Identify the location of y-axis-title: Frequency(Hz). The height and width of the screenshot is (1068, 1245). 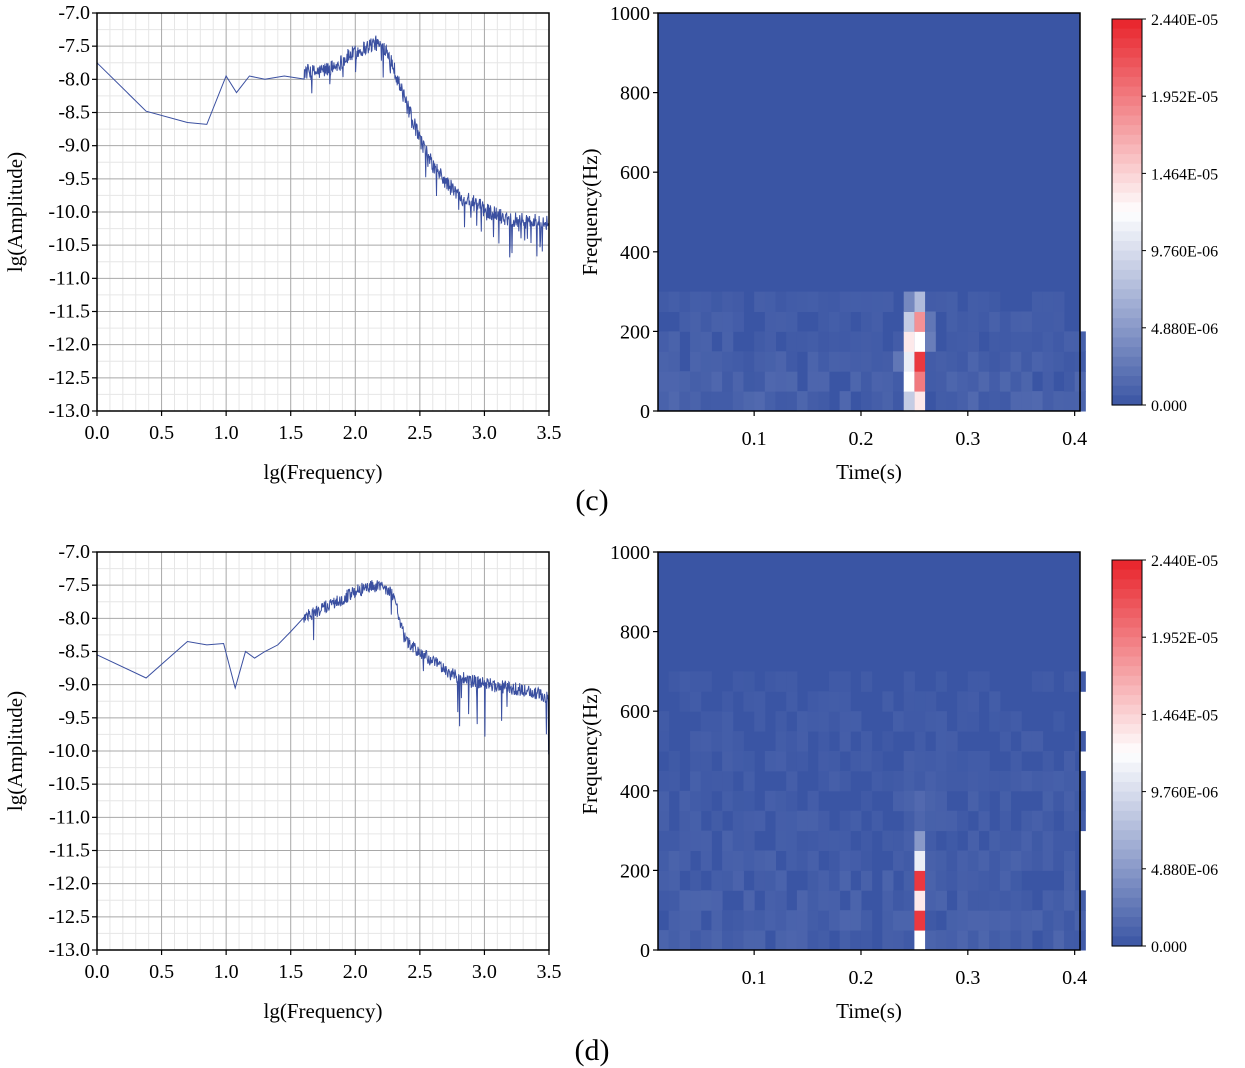
(590, 211).